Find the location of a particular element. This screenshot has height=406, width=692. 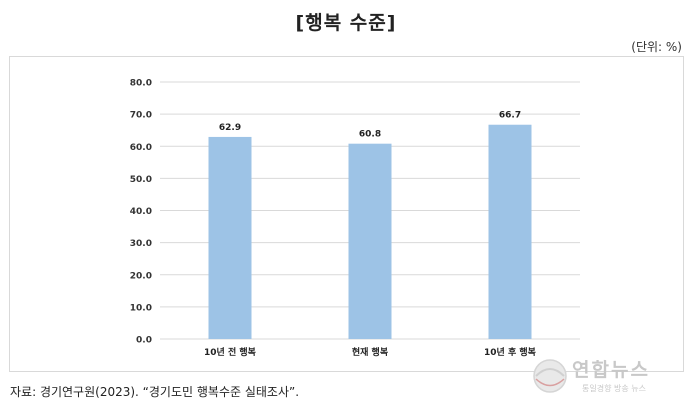

watermark-logo is located at coordinates (550, 376).